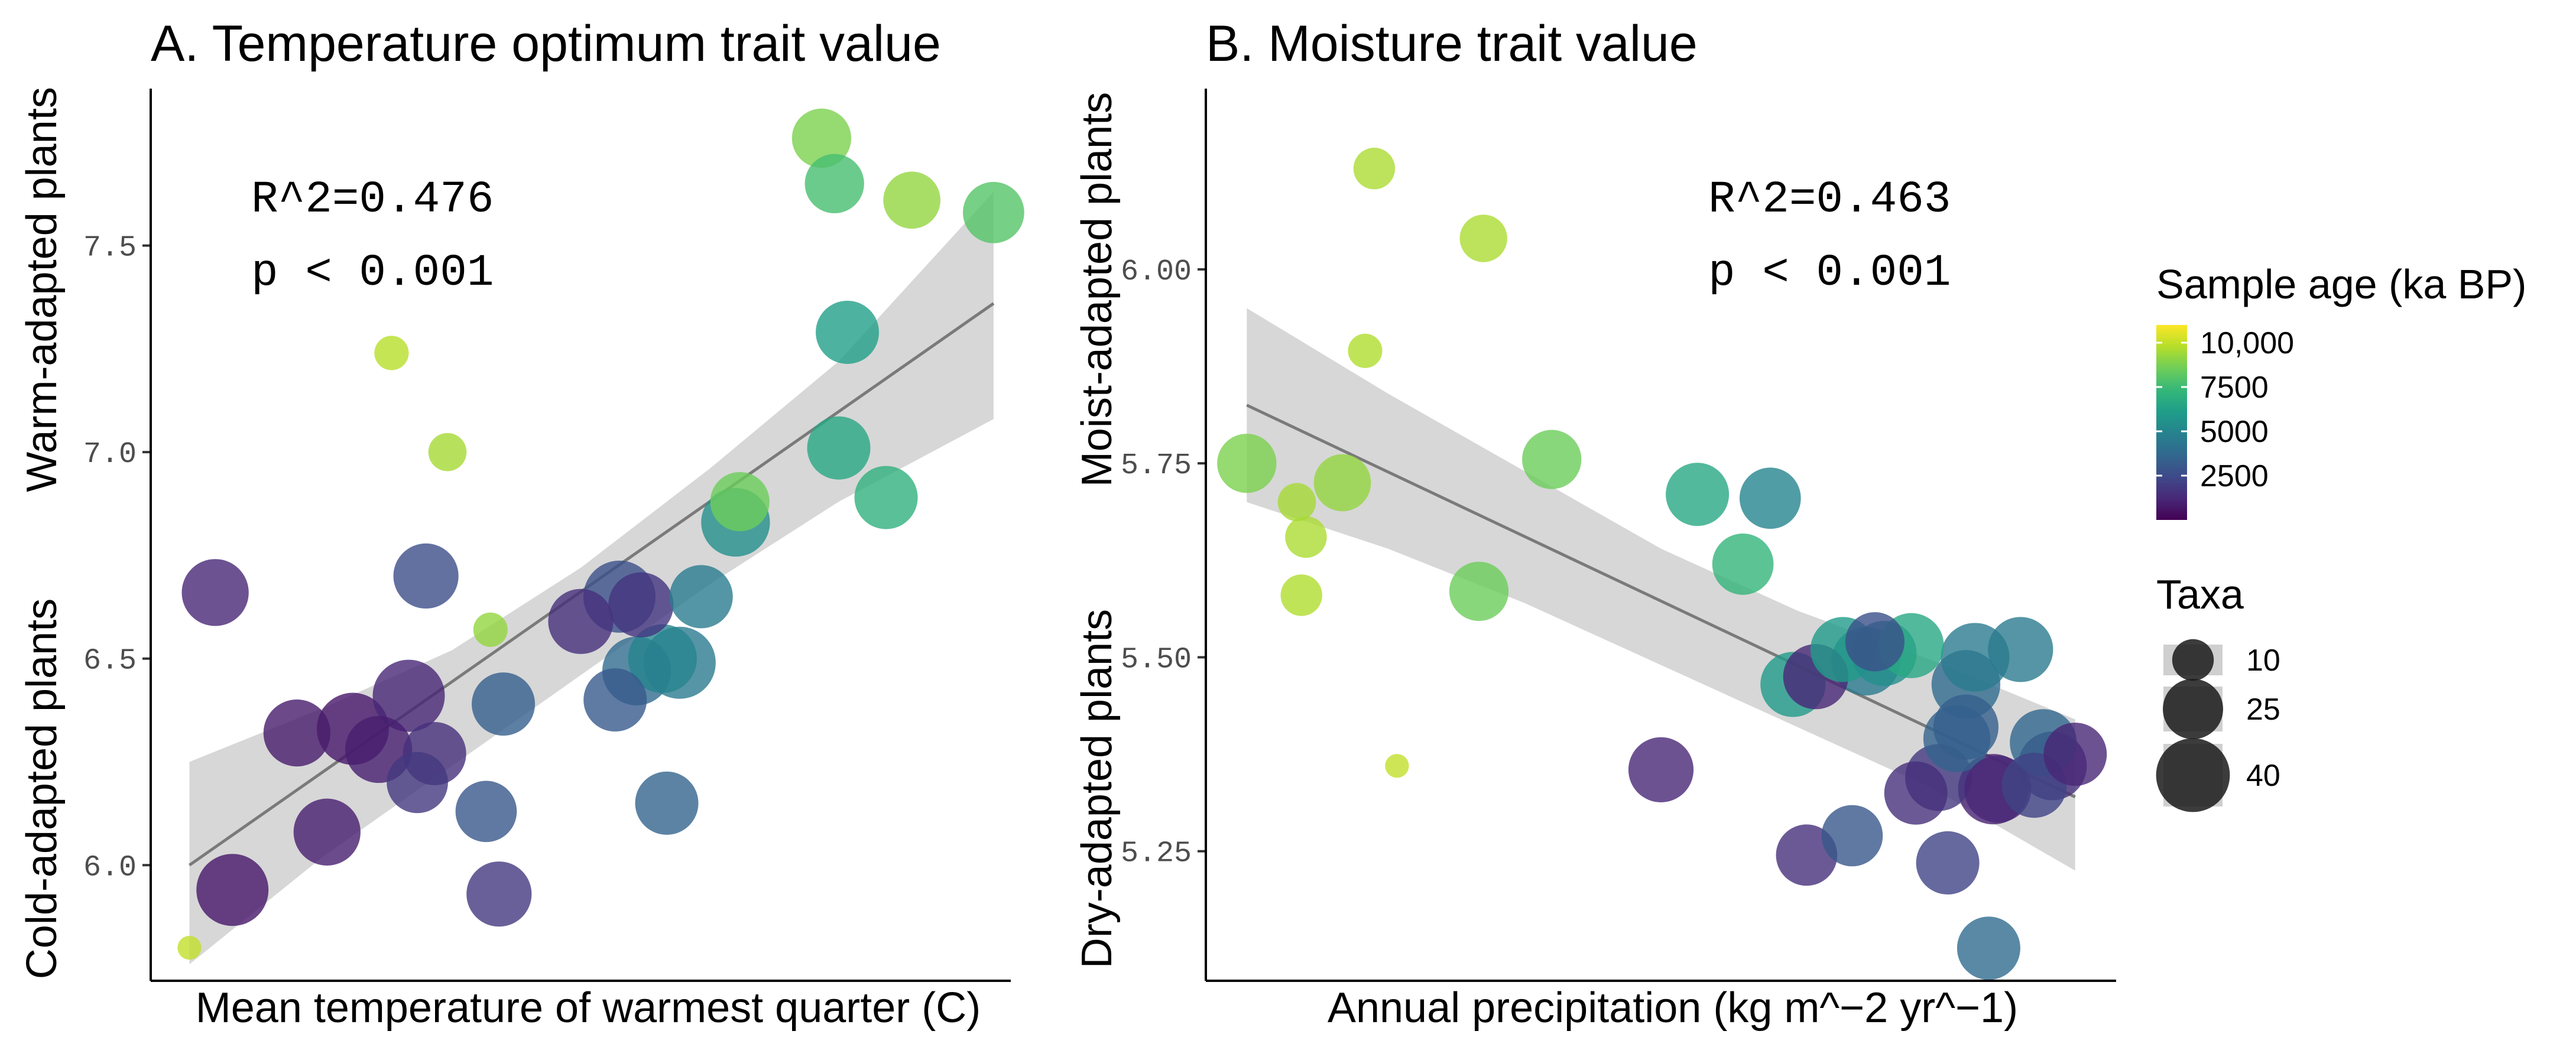 The width and height of the screenshot is (2576, 1057). What do you see at coordinates (2200, 594) in the screenshot?
I see `size-legend-title: Taxa` at bounding box center [2200, 594].